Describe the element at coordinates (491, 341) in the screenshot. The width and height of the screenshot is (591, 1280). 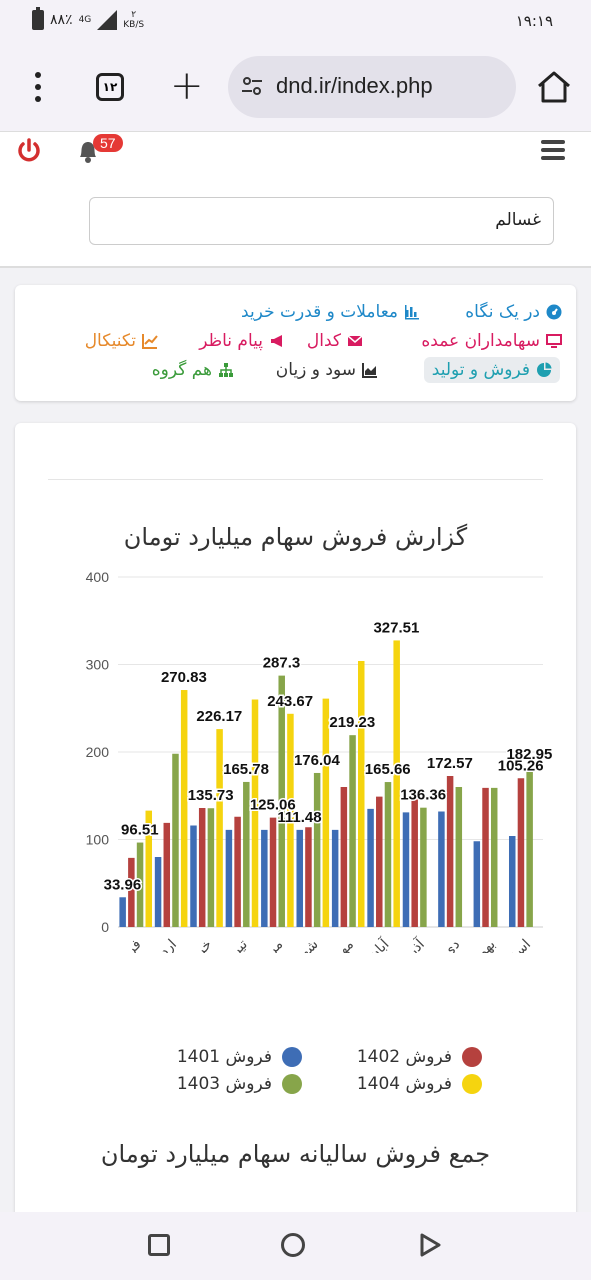
I see `nav-major-holders: سهامداران عمده` at that location.